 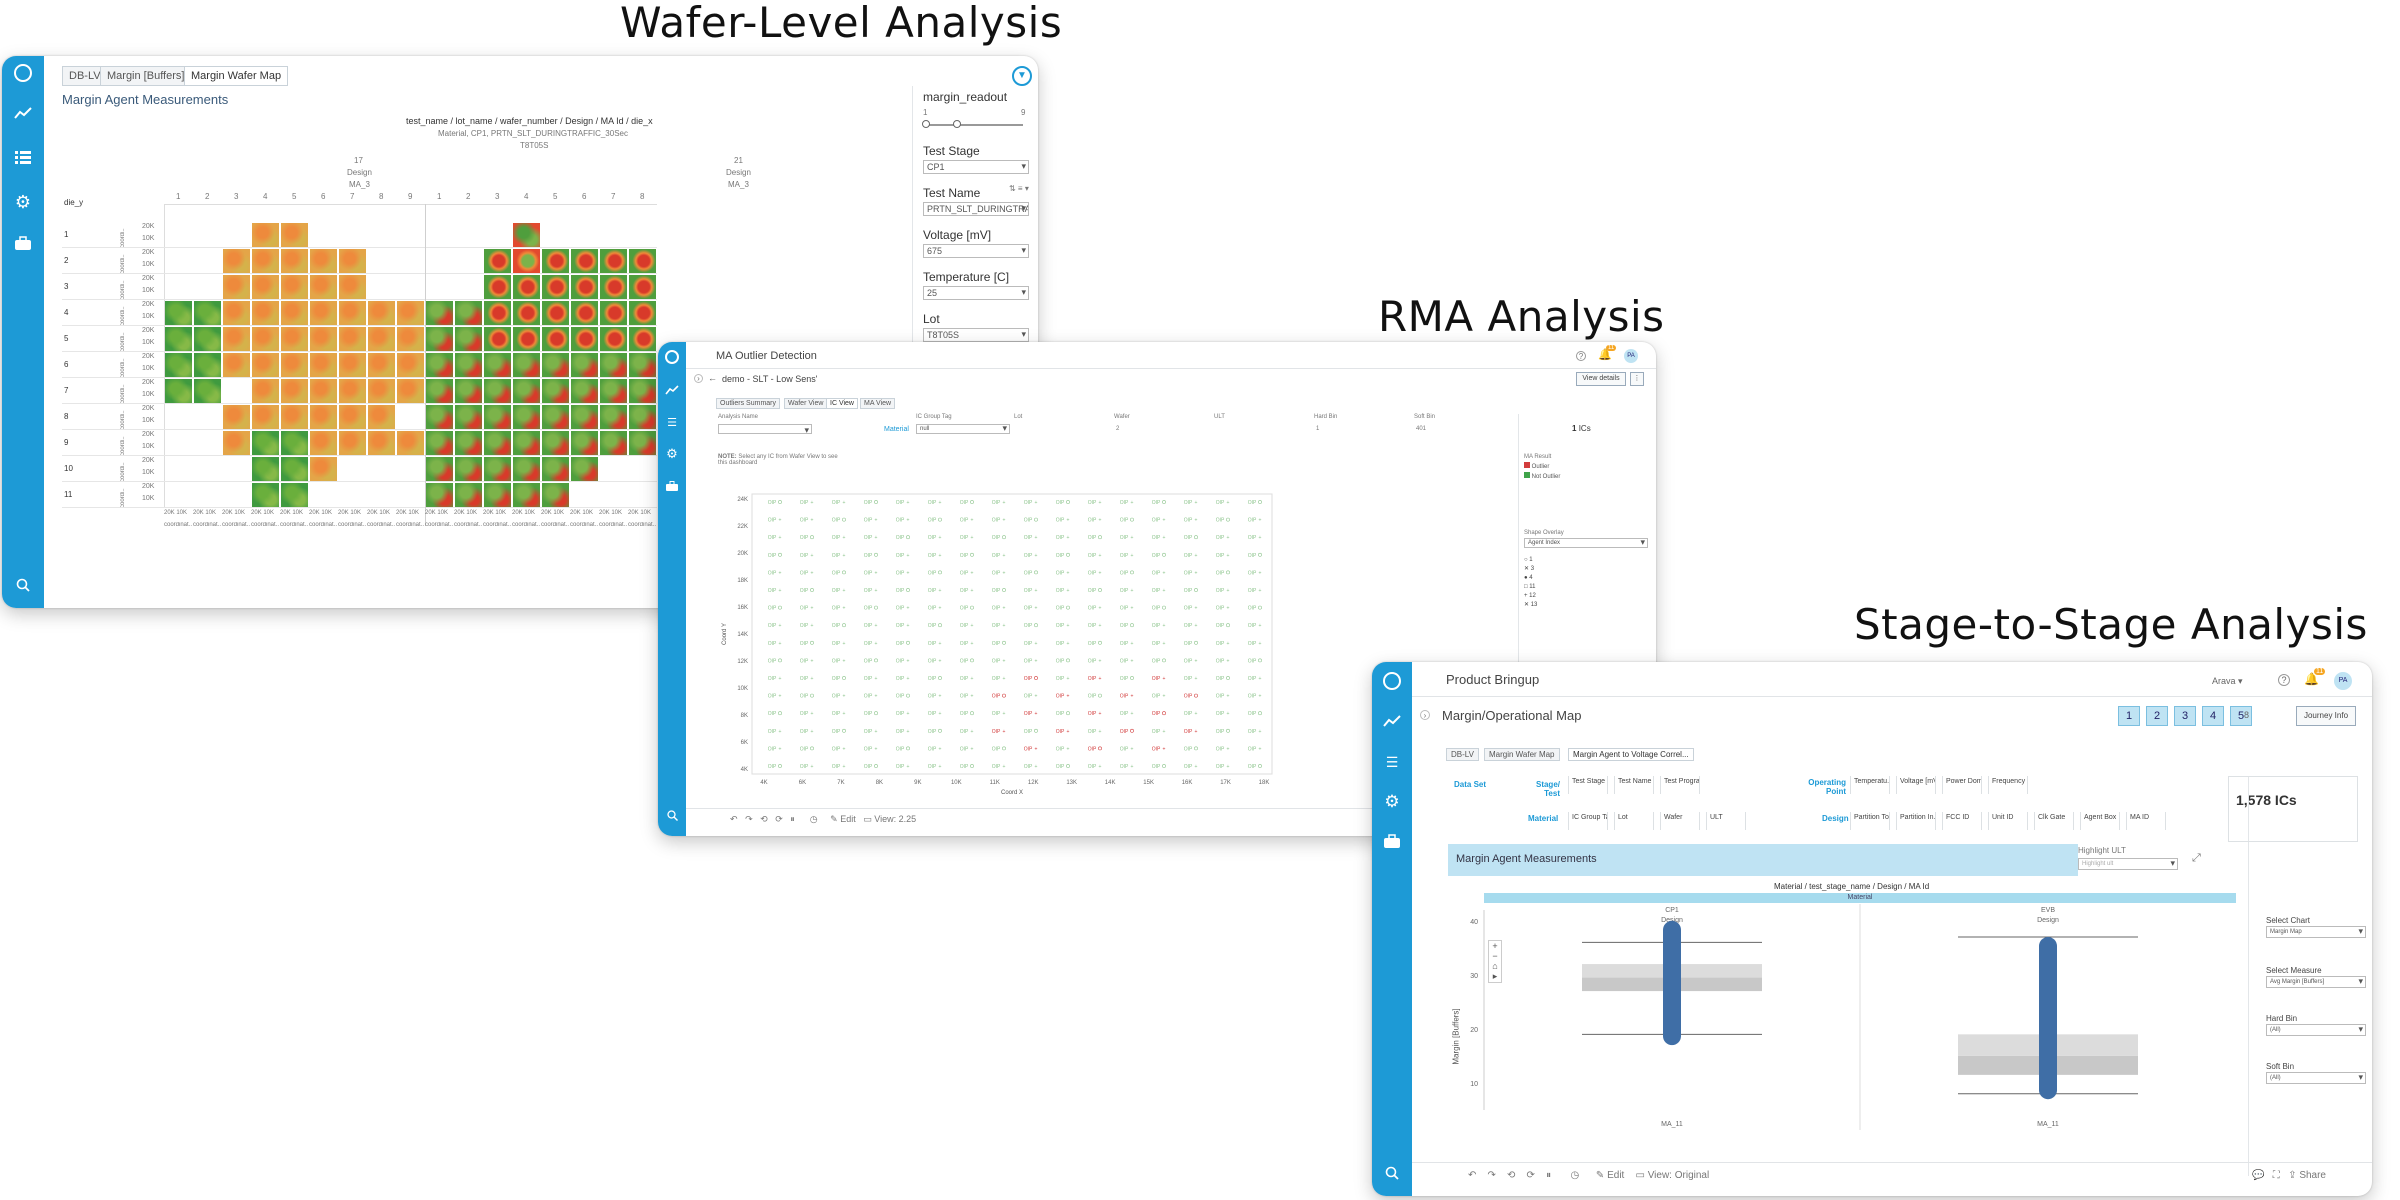 What do you see at coordinates (1637, 379) in the screenshot?
I see `more-button: ⋮` at bounding box center [1637, 379].